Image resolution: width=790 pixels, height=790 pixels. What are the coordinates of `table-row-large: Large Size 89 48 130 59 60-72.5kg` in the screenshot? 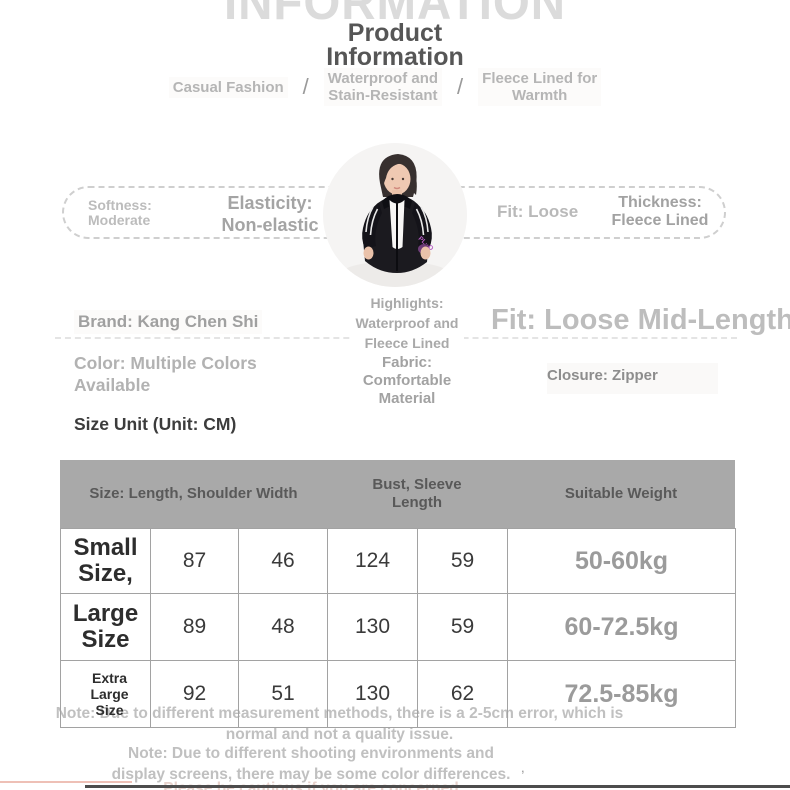 It's located at (398, 627).